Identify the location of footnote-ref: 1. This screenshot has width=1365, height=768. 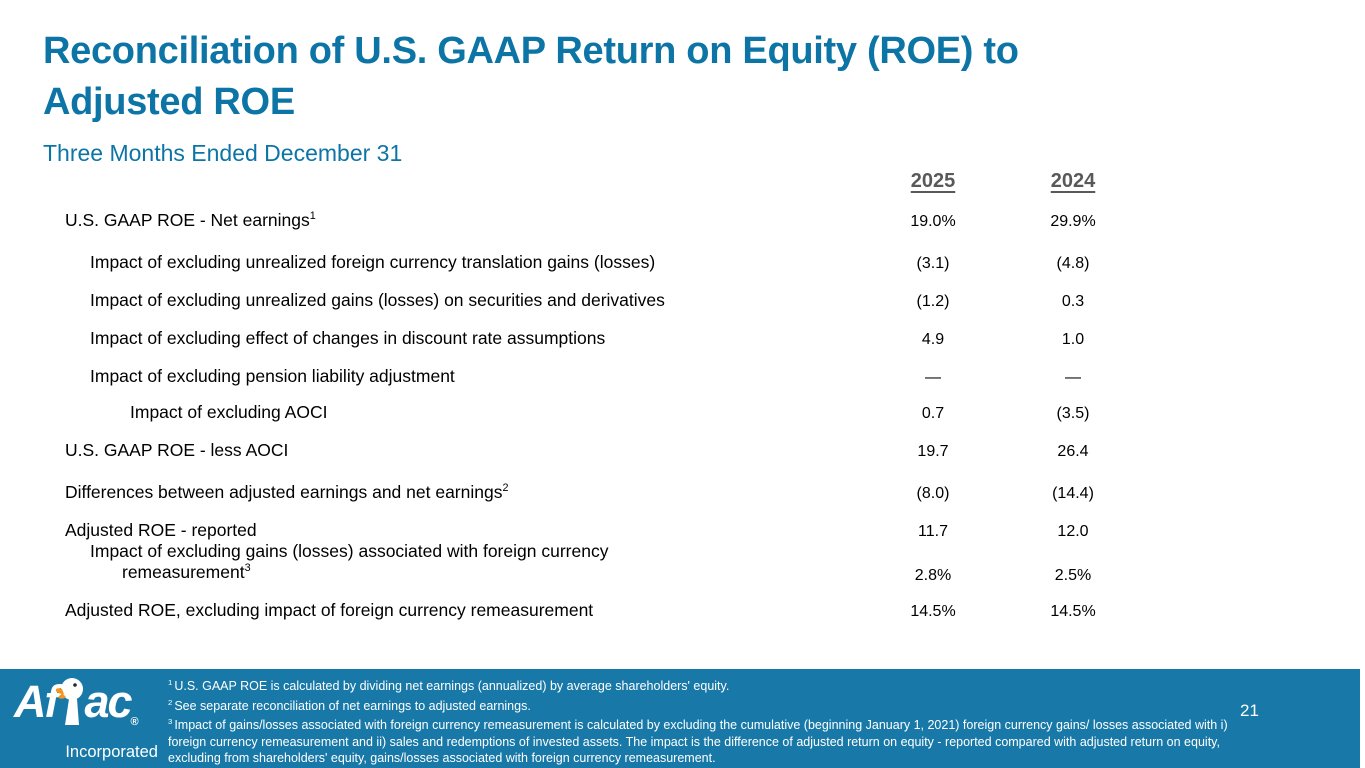
(312, 216).